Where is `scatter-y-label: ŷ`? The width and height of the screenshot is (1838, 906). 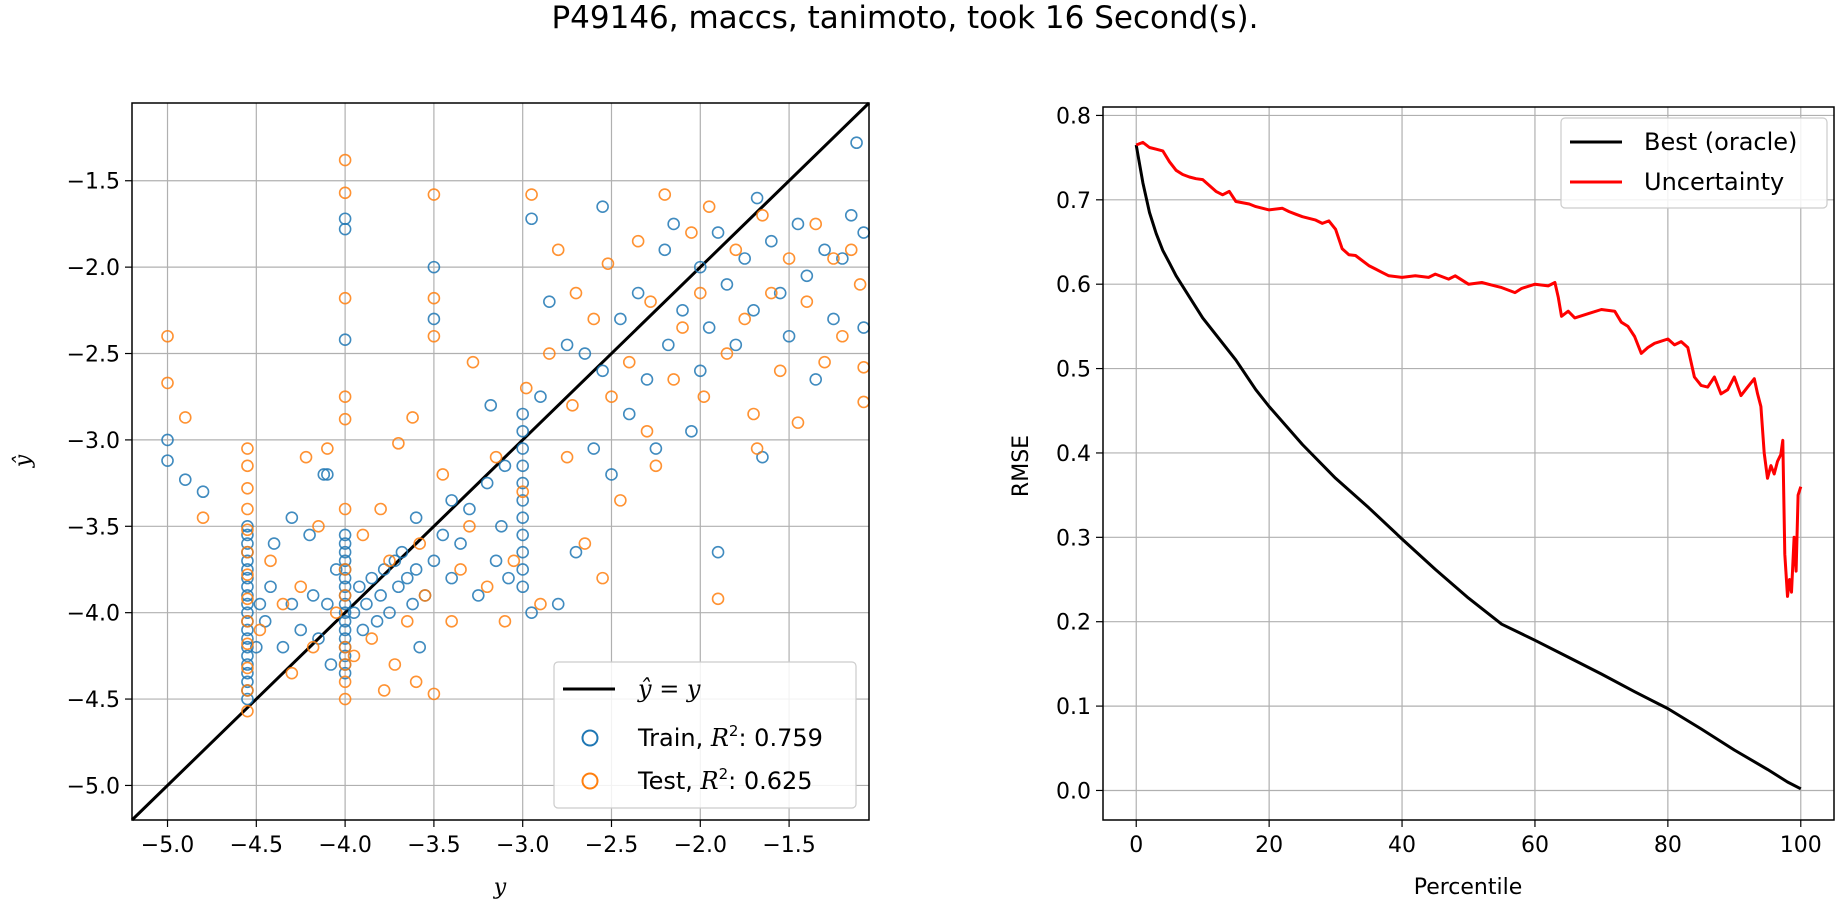
scatter-y-label: ŷ is located at coordinates (23, 461).